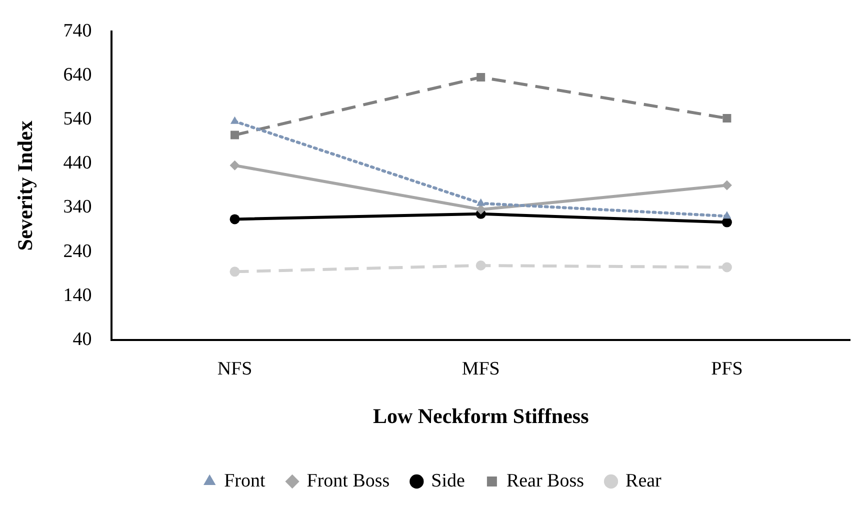 The width and height of the screenshot is (856, 521). What do you see at coordinates (77, 163) in the screenshot?
I see `y-tick-label: 440` at bounding box center [77, 163].